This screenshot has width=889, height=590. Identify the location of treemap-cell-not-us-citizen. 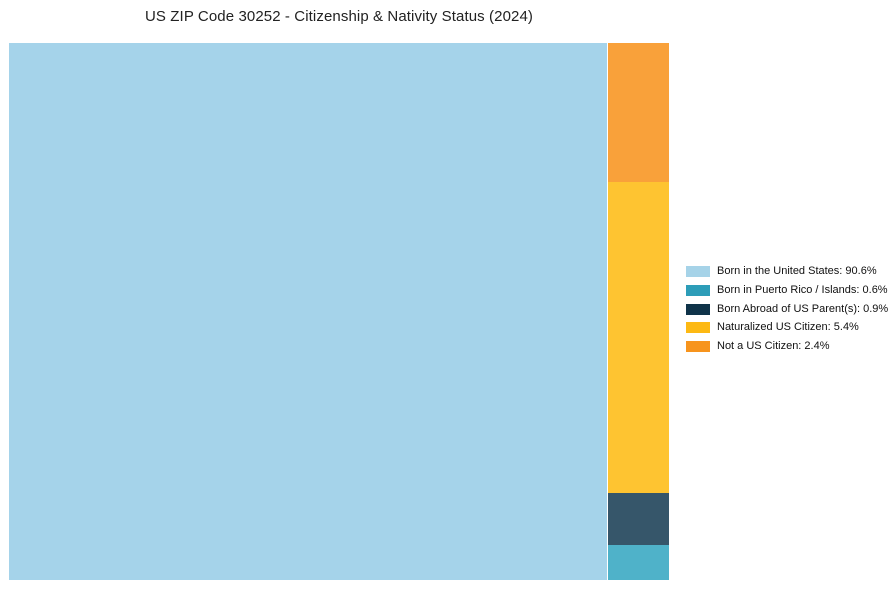
(638, 112).